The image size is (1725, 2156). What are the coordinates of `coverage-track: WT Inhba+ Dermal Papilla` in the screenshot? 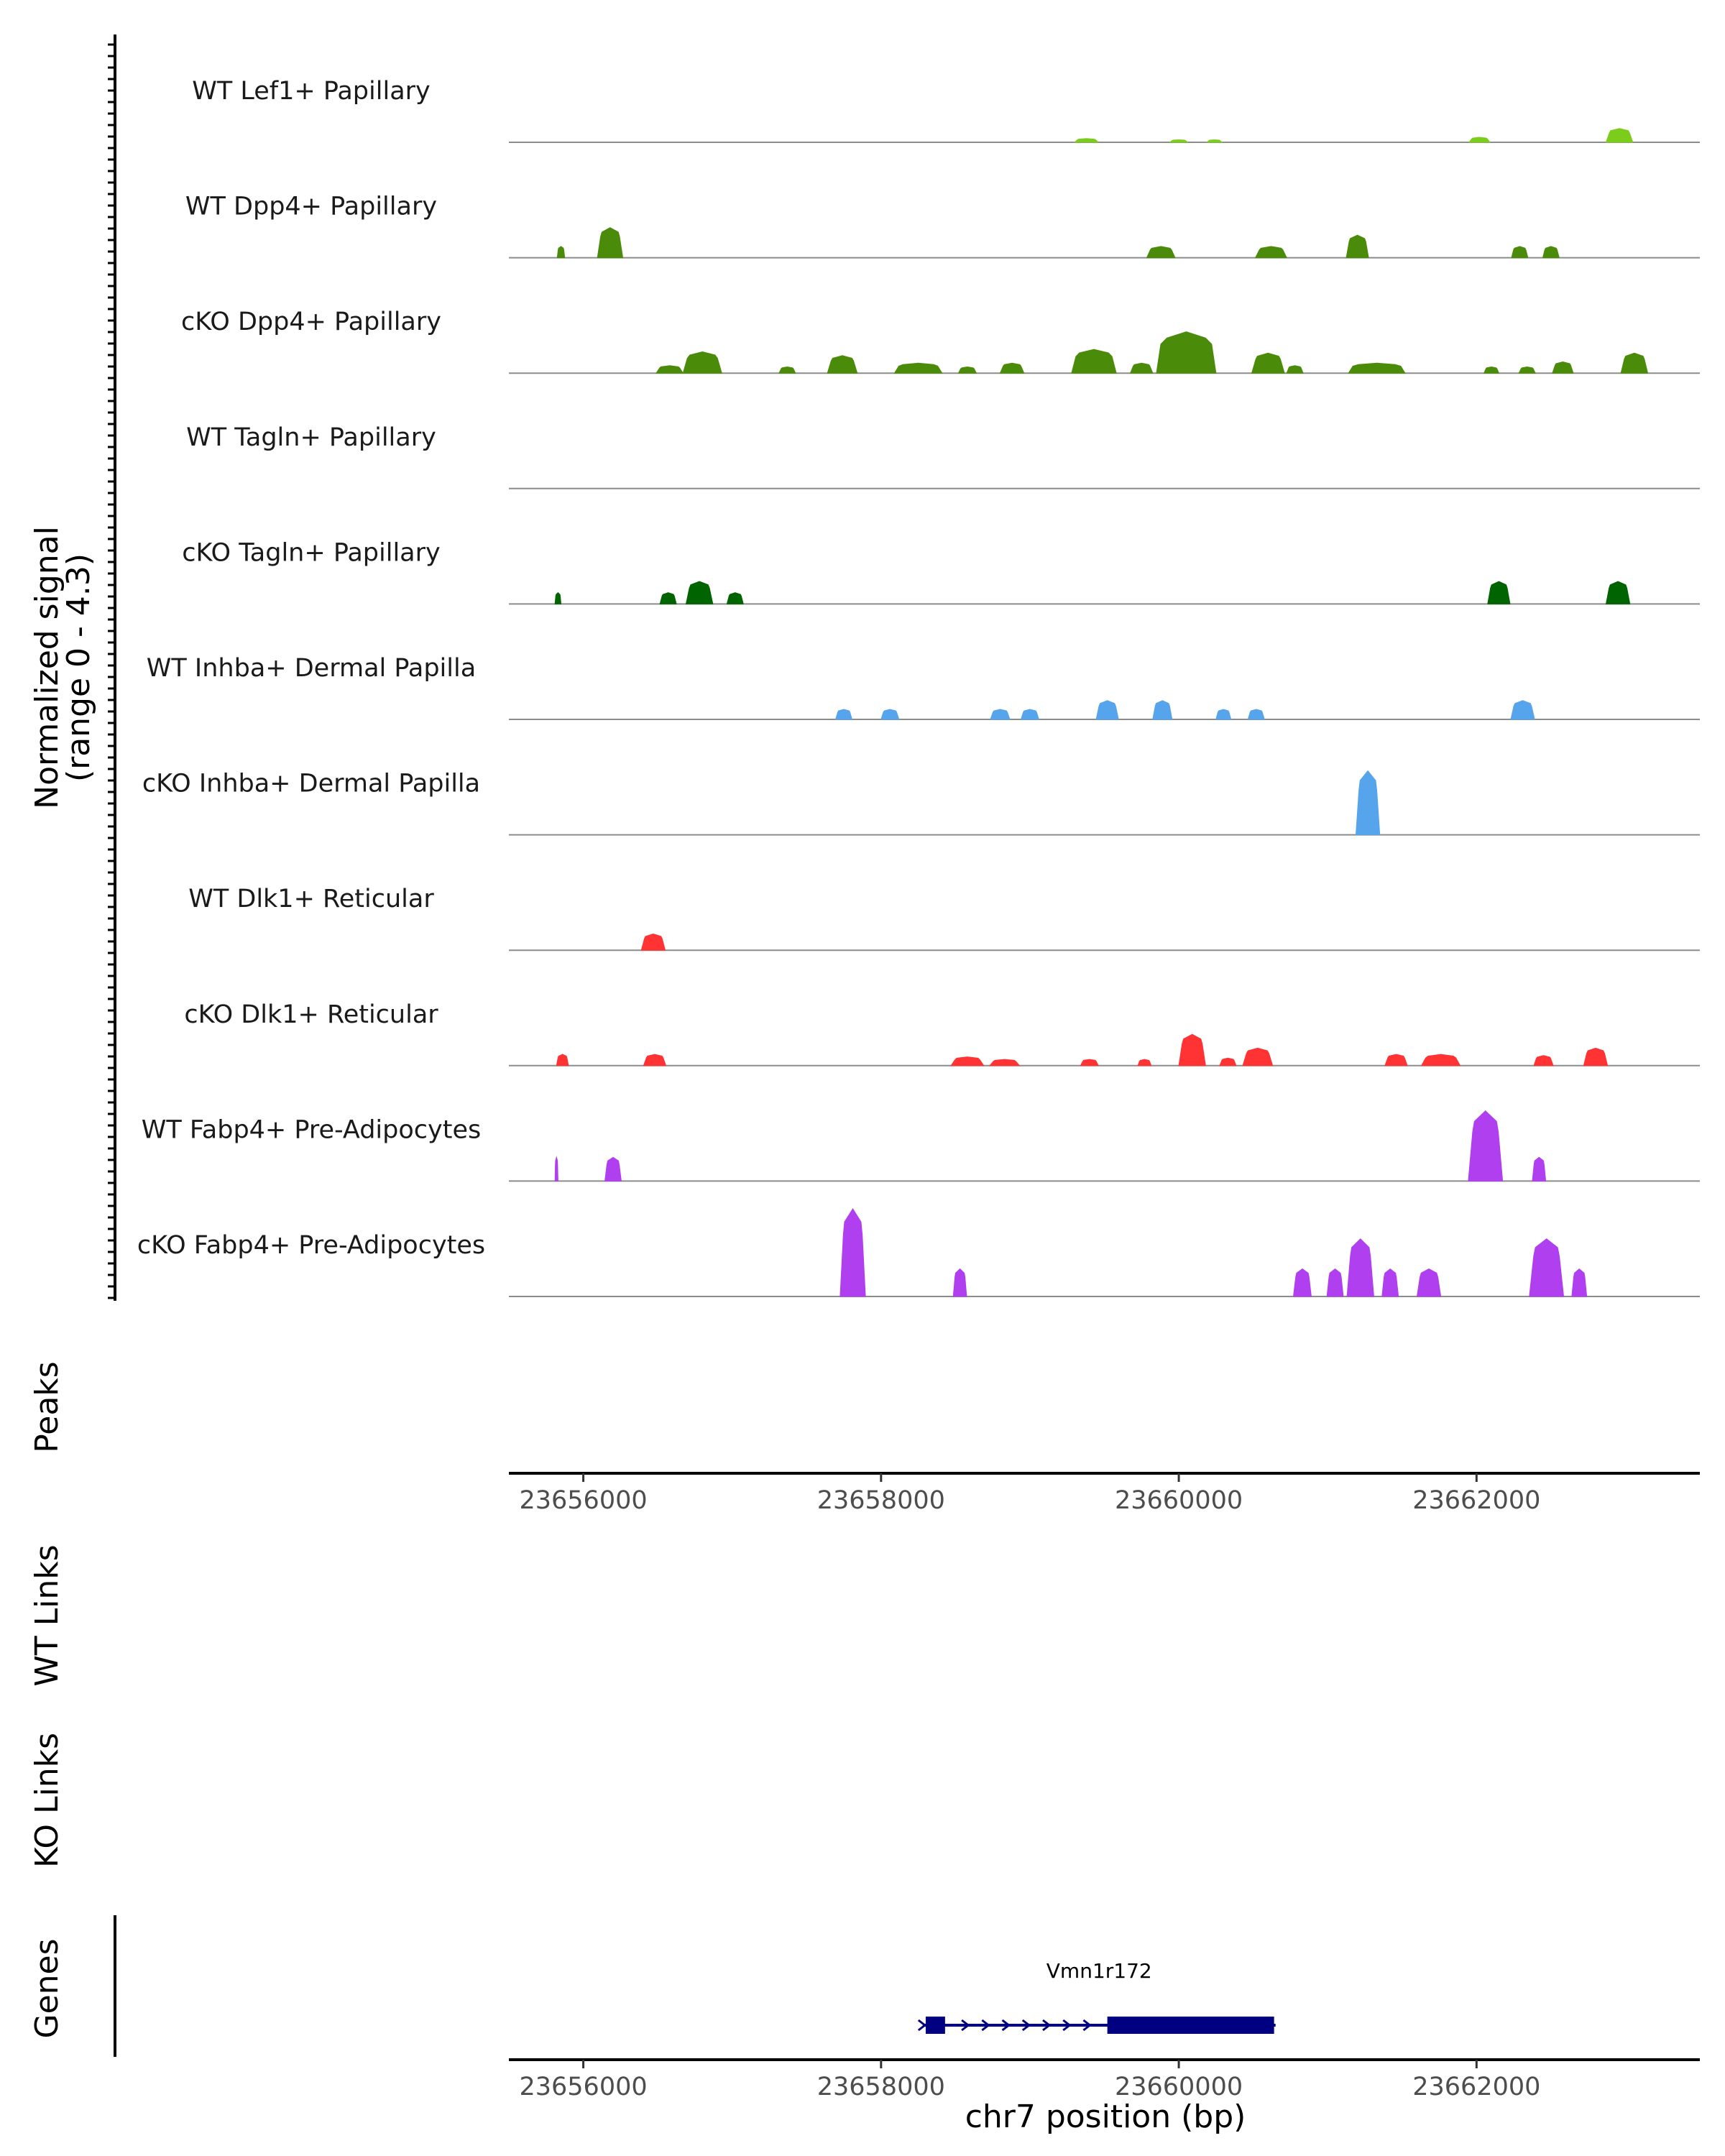 It's located at (923, 687).